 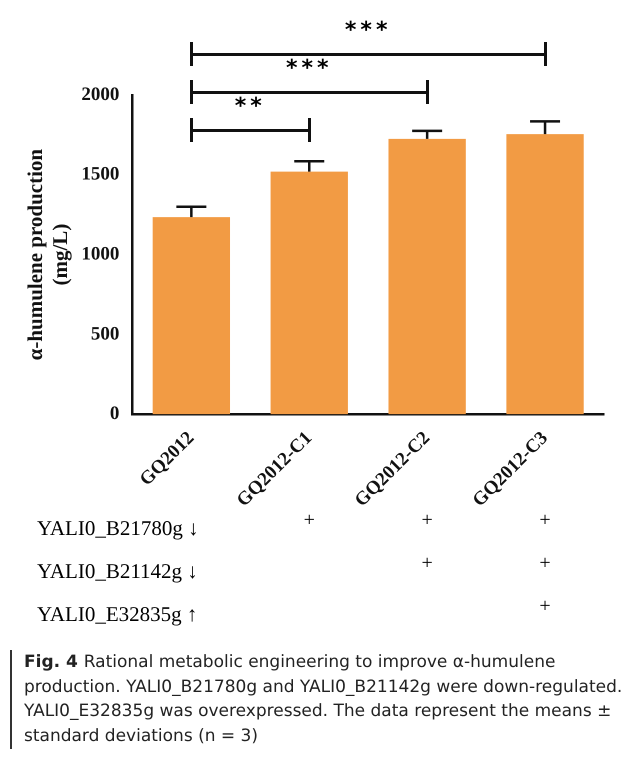 What do you see at coordinates (105, 333) in the screenshot?
I see `y-tick-label: 500` at bounding box center [105, 333].